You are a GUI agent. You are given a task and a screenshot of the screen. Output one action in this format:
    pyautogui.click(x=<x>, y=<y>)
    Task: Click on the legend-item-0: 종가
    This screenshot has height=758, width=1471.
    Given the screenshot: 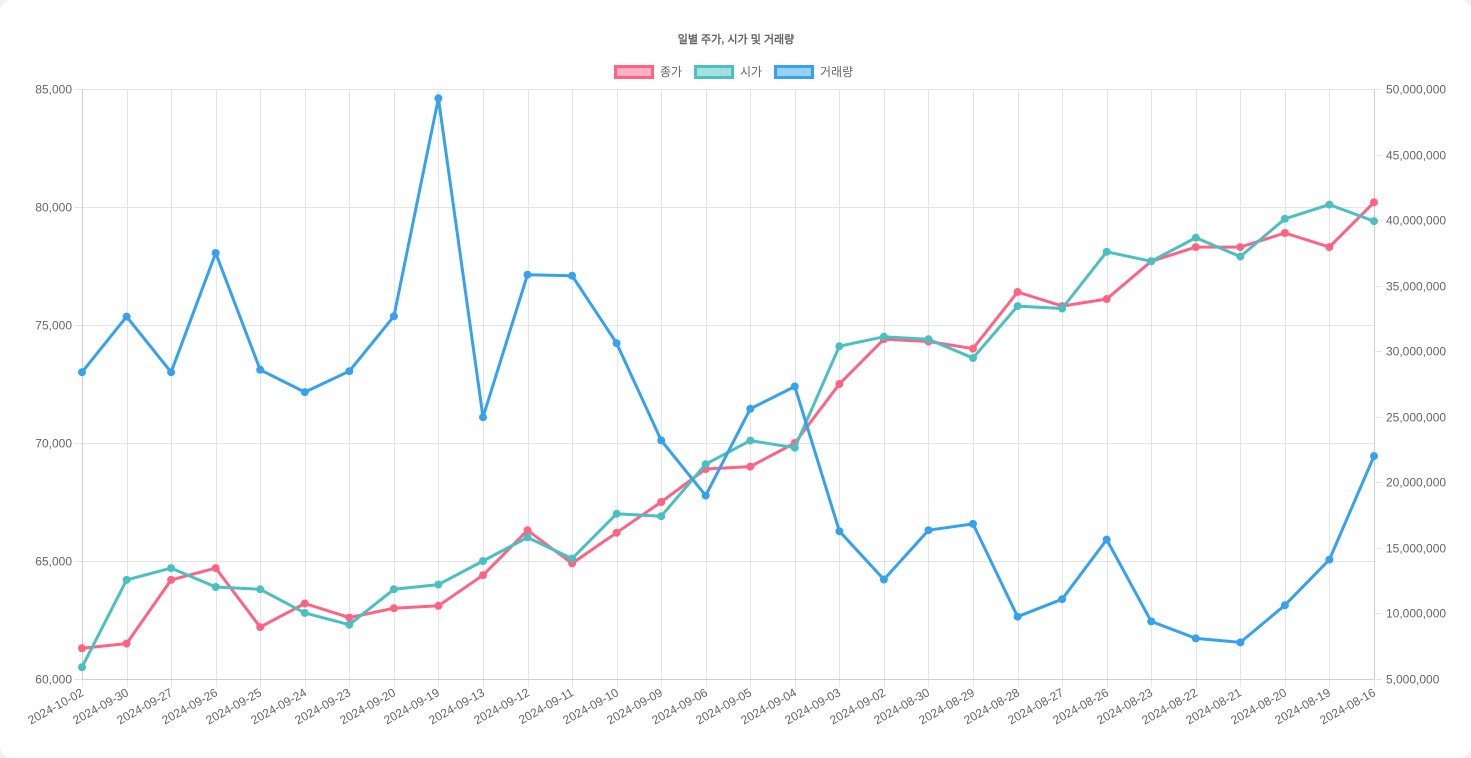 What is the action you would take?
    pyautogui.click(x=648, y=72)
    